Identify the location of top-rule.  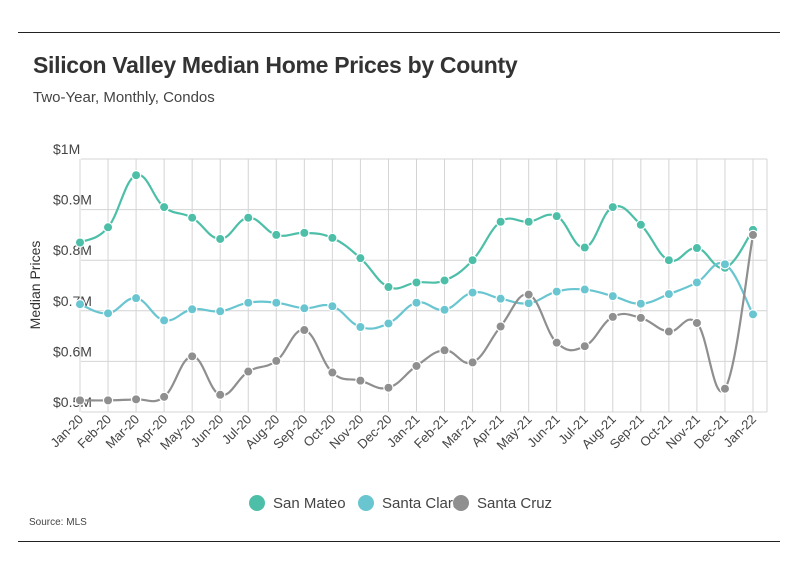
(399, 32).